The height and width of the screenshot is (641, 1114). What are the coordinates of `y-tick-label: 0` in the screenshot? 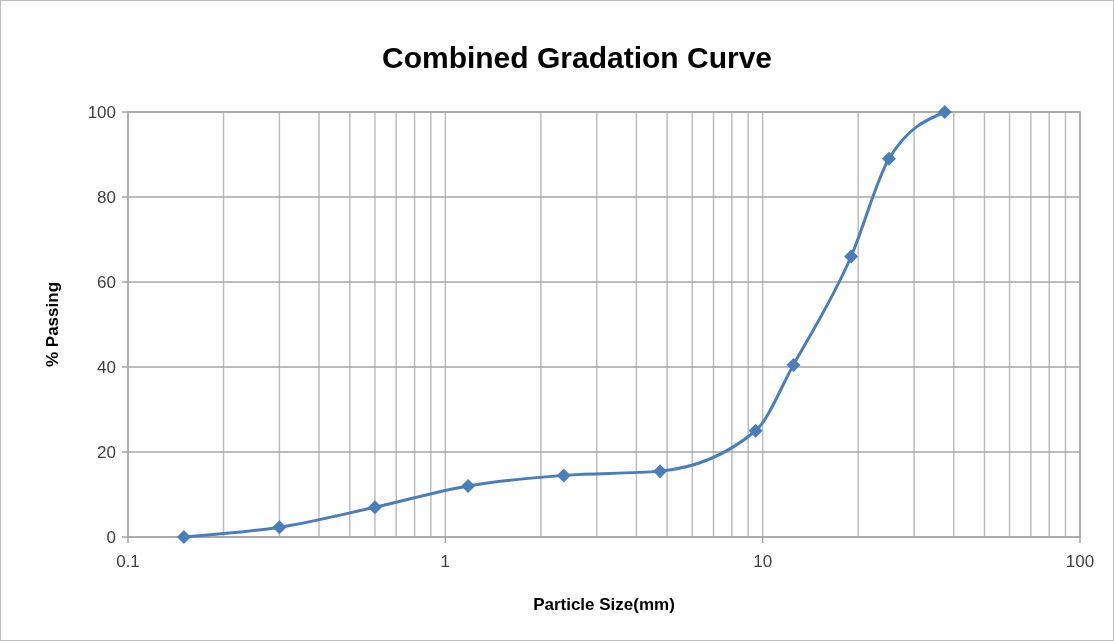 It's located at (111, 537).